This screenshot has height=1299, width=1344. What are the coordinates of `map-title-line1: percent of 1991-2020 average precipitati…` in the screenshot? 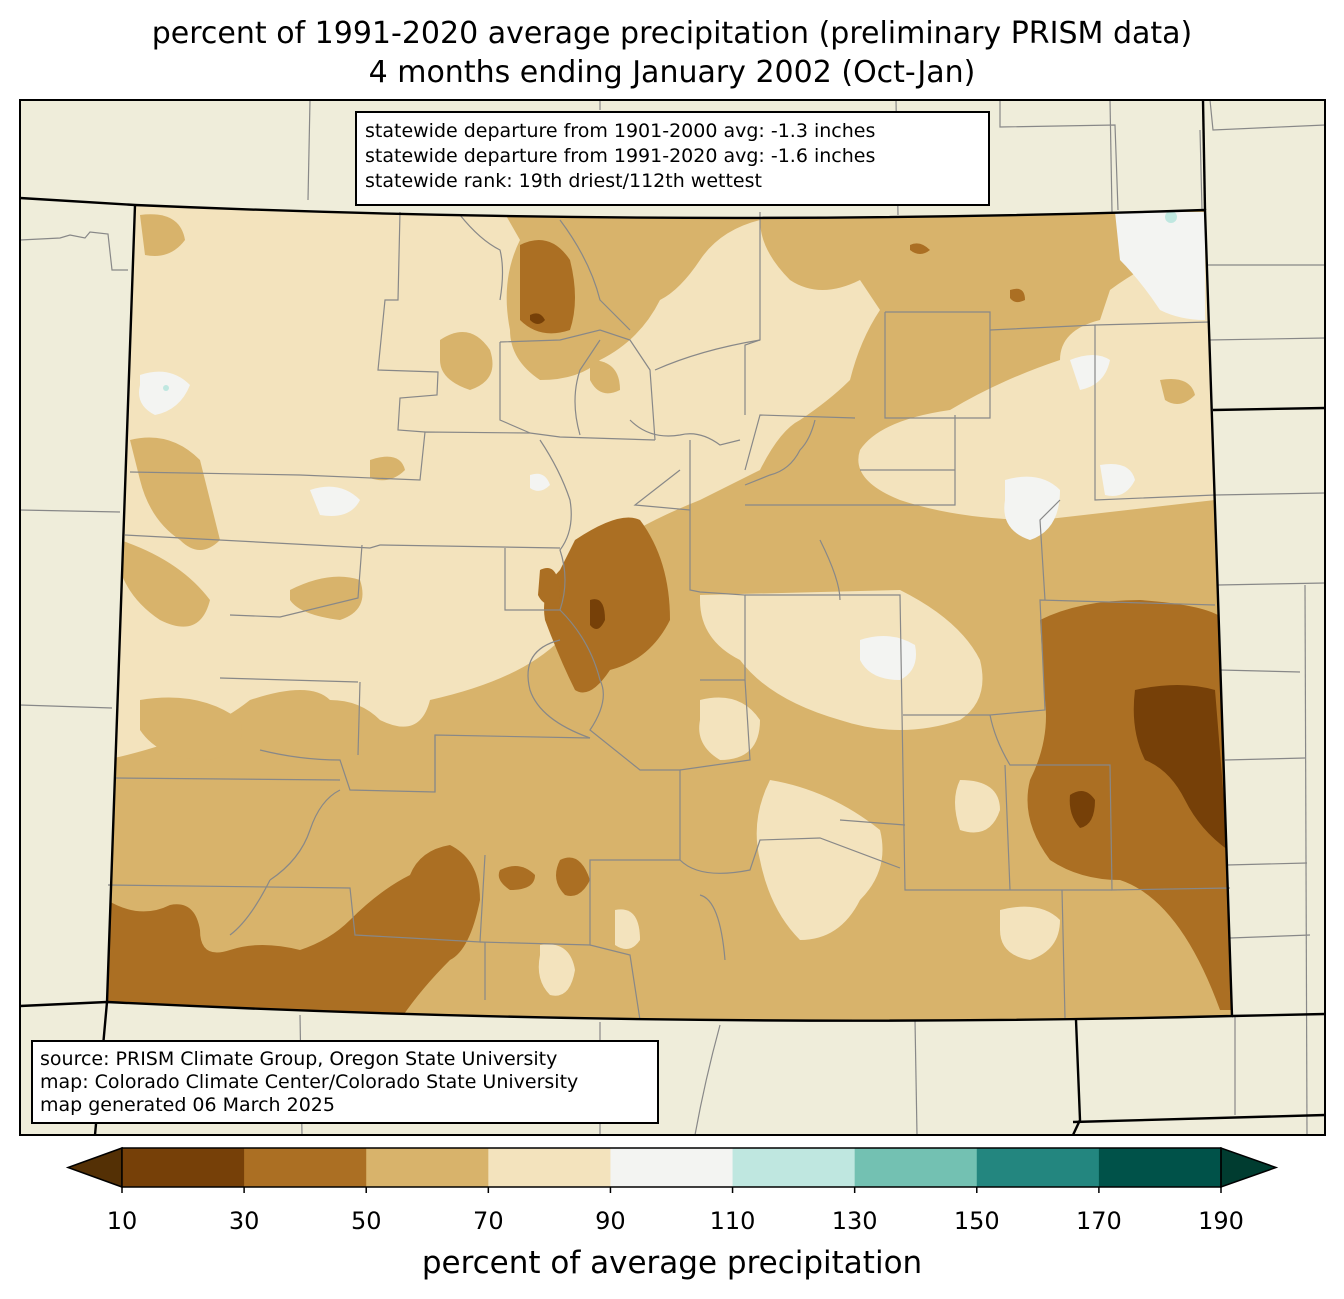 It's located at (672, 33).